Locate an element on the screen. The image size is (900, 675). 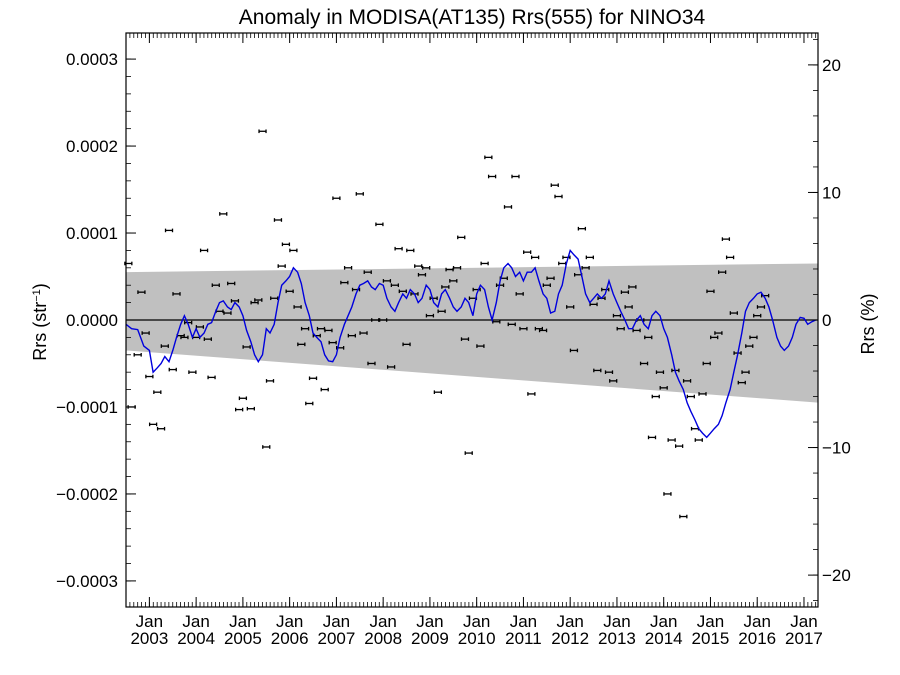
x-tick-year: 2015 is located at coordinates (711, 638).